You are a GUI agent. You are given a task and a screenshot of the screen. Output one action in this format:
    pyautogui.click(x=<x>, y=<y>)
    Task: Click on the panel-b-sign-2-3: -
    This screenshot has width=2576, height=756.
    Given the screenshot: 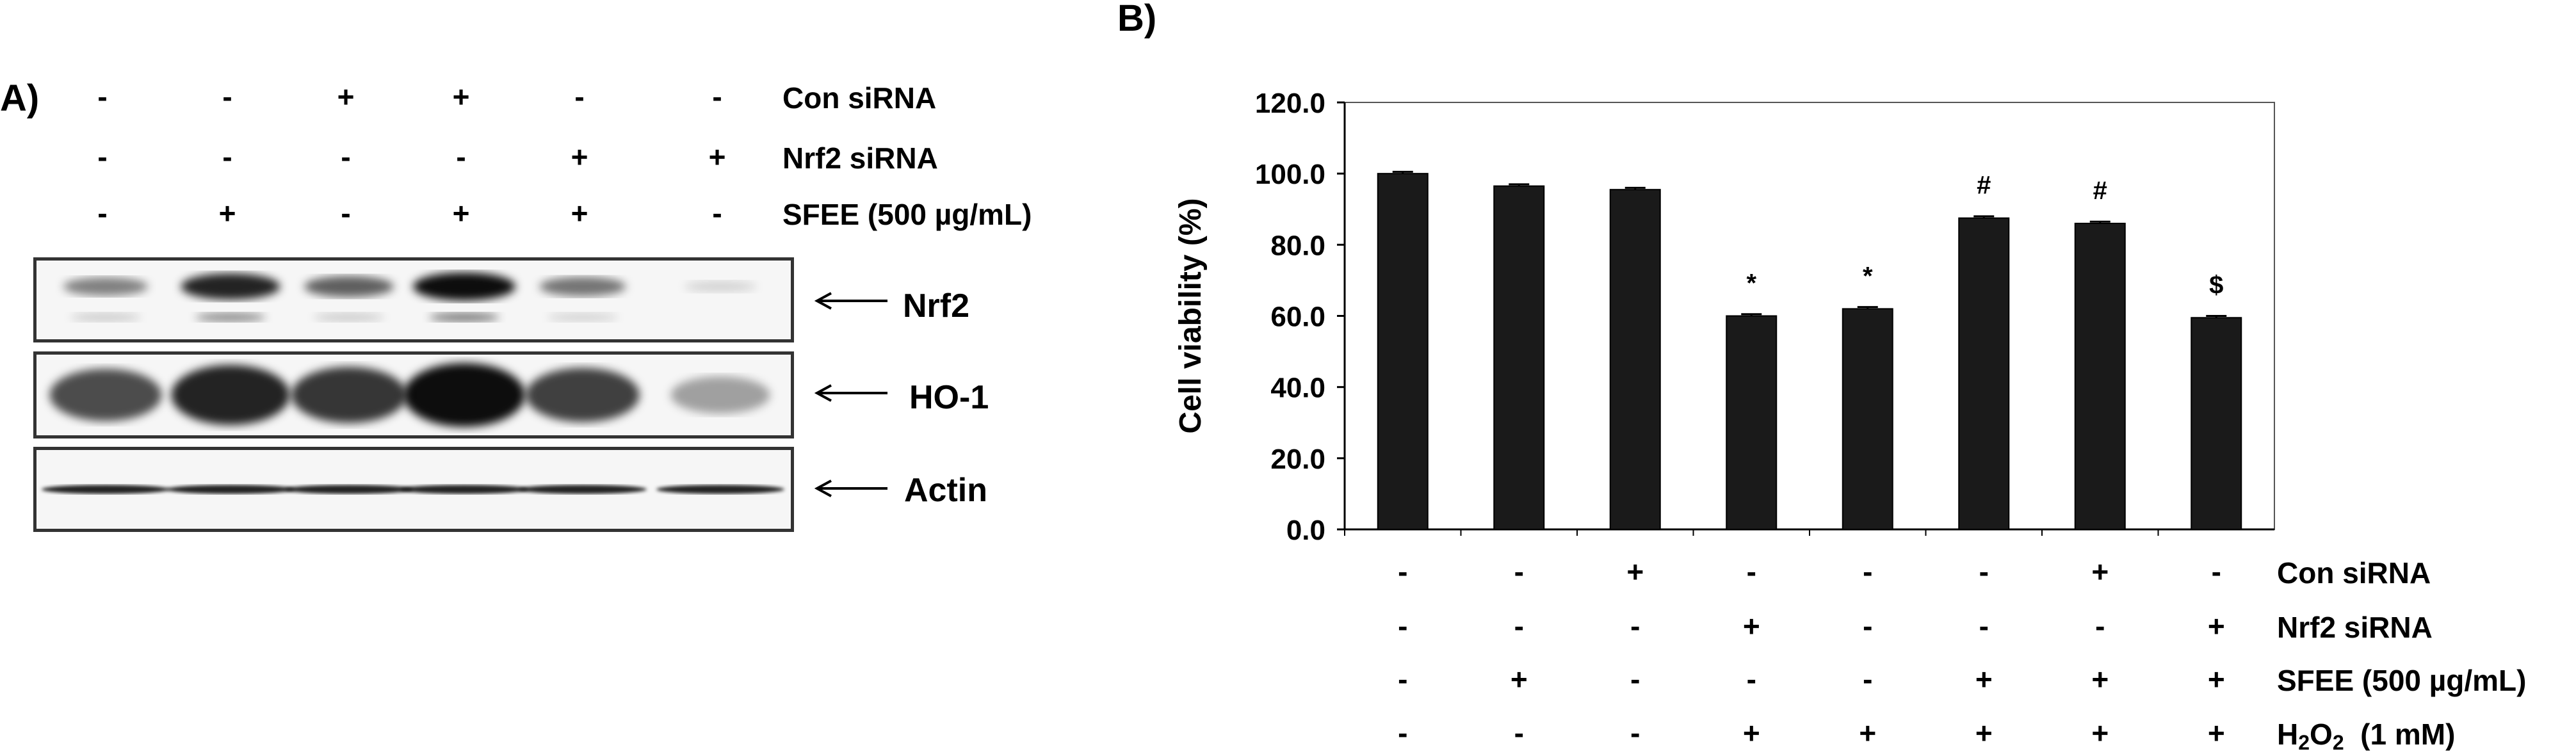 What is the action you would take?
    pyautogui.click(x=1635, y=626)
    